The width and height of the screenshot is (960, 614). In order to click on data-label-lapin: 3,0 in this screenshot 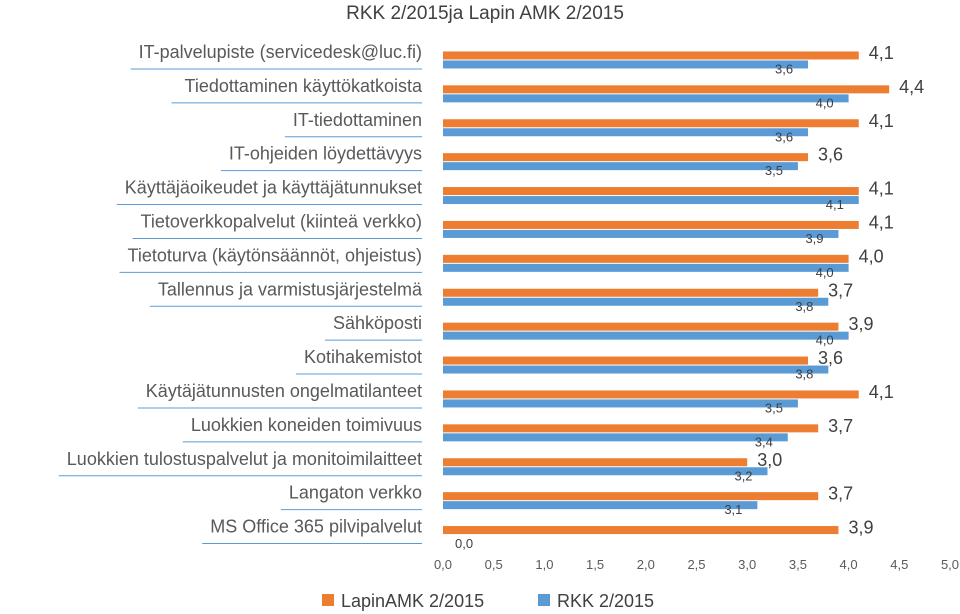, I will do `click(769, 460)`.